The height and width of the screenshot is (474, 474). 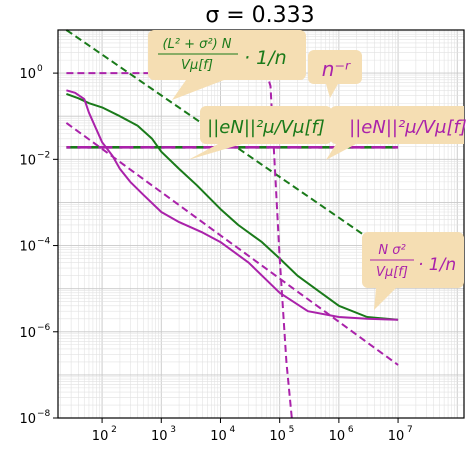 I want to click on x-tick-exponent: 4, so click(x=232, y=430).